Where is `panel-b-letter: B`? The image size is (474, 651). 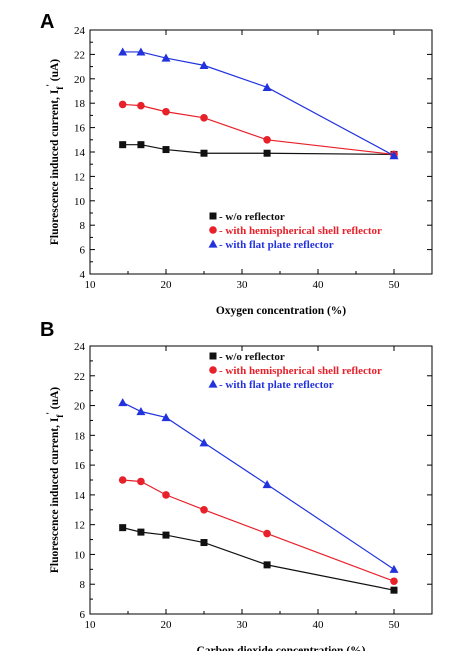 panel-b-letter: B is located at coordinates (47, 330).